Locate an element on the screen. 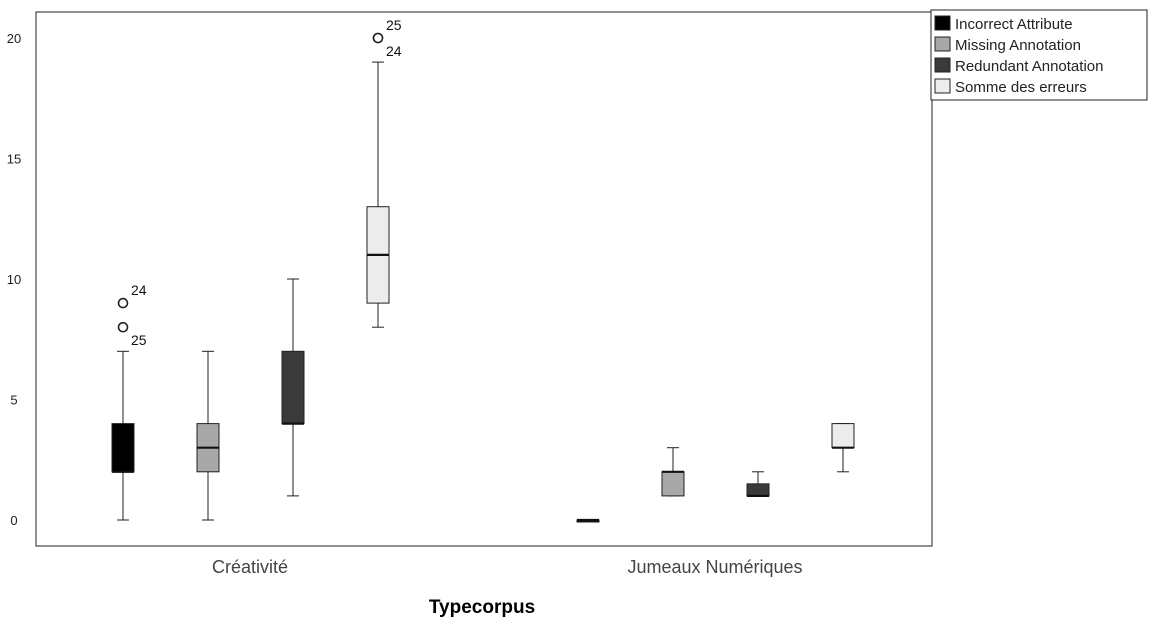 The image size is (1149, 626). legend-label-4: Somme des erreurs is located at coordinates (1021, 87).